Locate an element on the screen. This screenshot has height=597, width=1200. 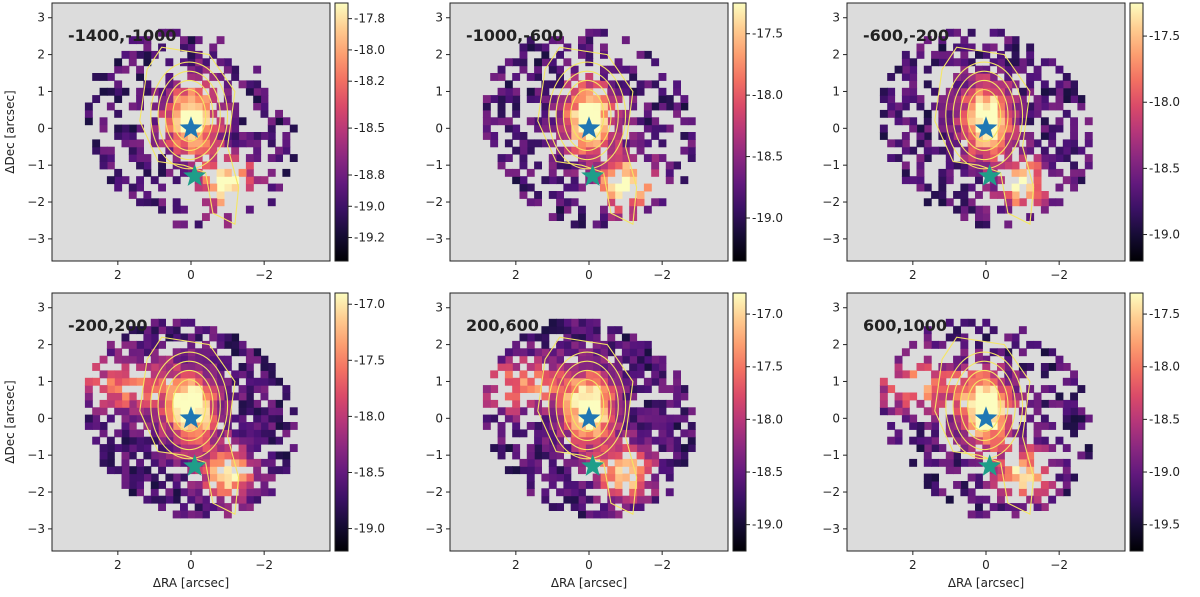
panel-velocity-label: -1000,-600 is located at coordinates (514, 35).